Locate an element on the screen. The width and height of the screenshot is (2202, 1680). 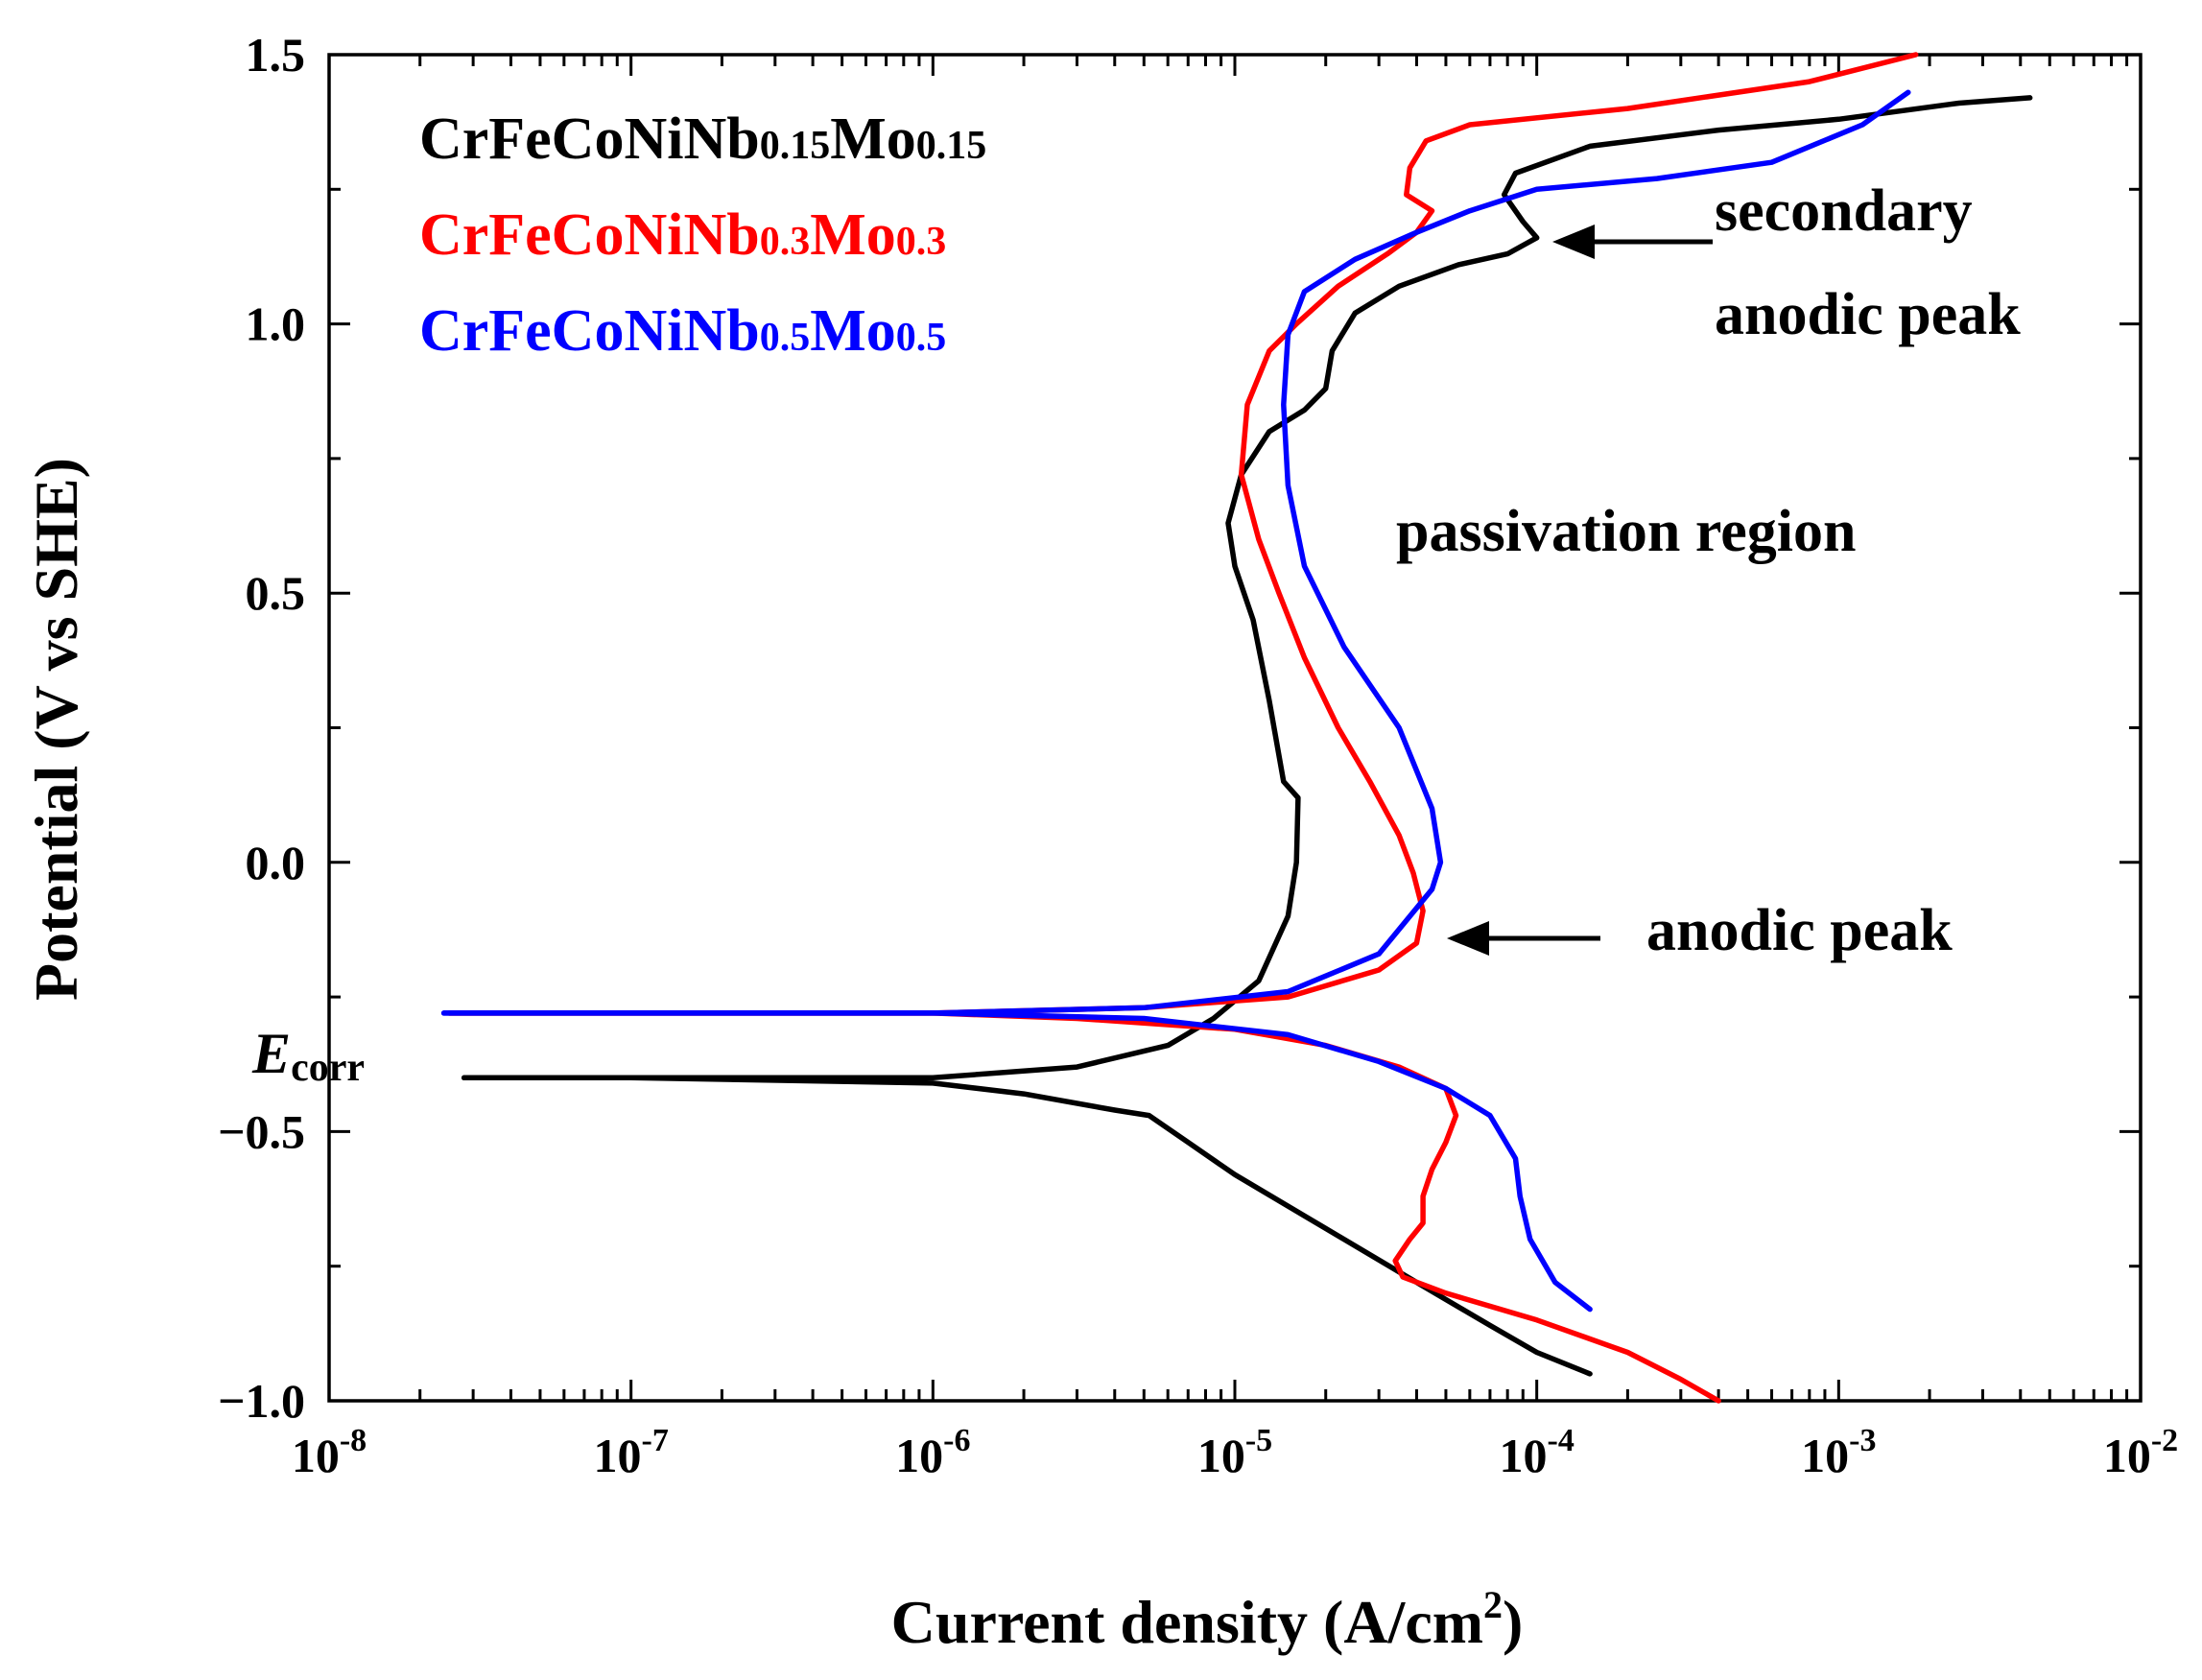
x-tick-label: 10⁻⁶ is located at coordinates (932, 1452).